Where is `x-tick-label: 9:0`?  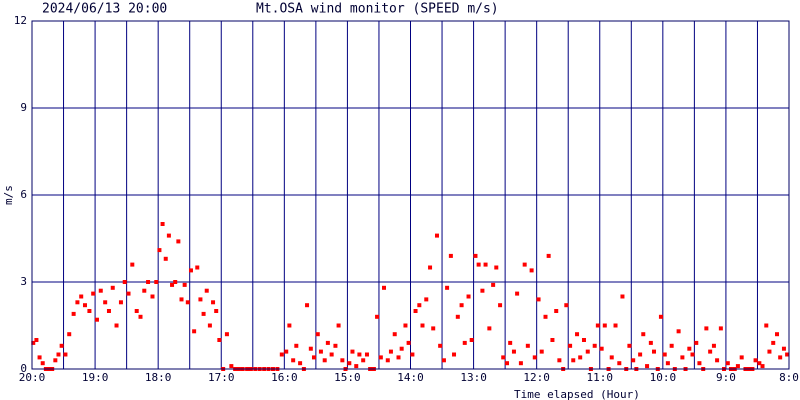 x-tick-label: 9:0 is located at coordinates (726, 377).